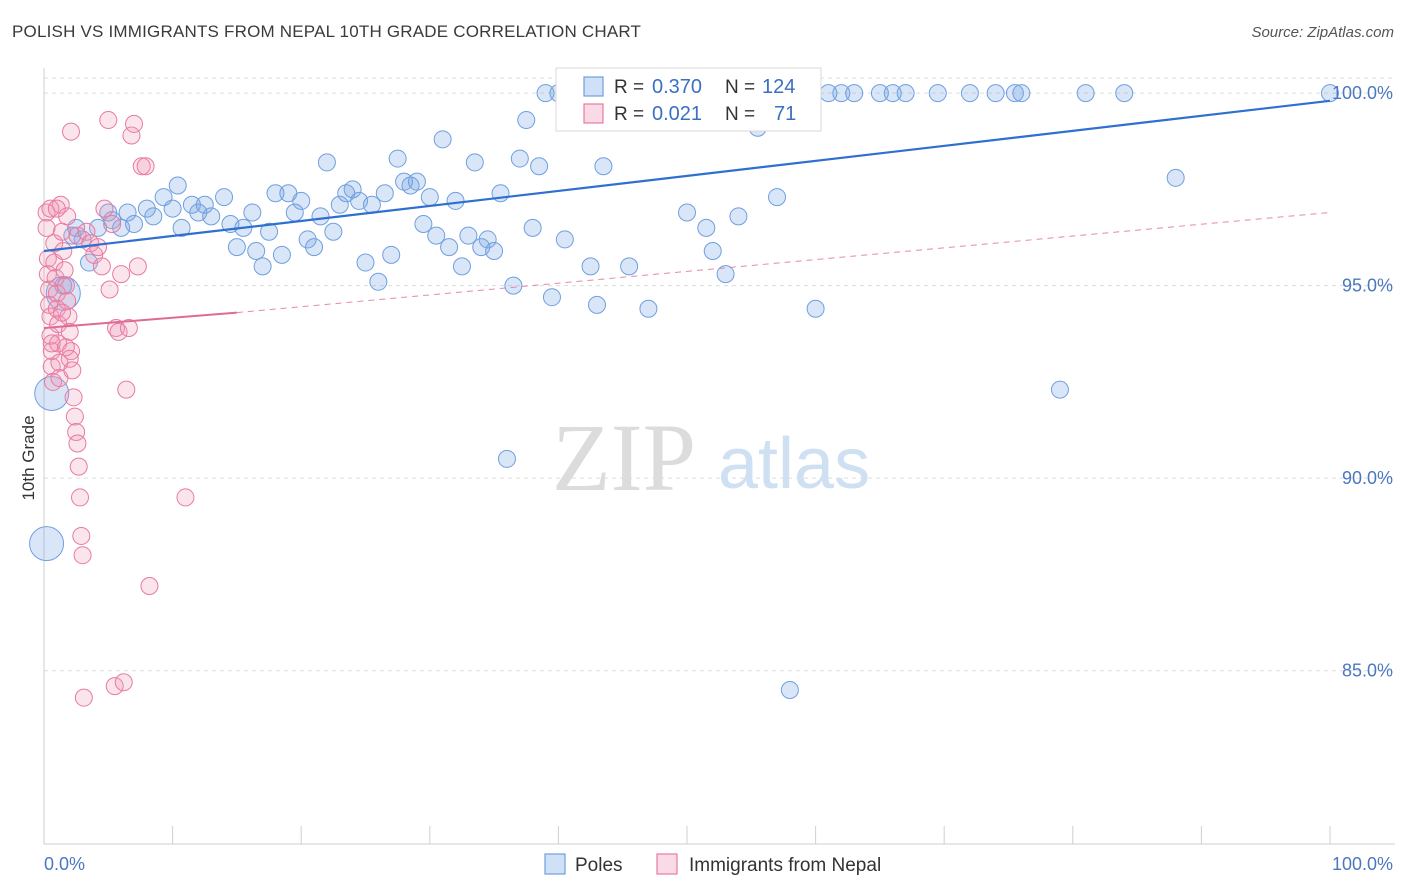 The width and height of the screenshot is (1406, 892). What do you see at coordinates (785, 114) in the screenshot?
I see `legend-nepal-n-value: 71` at bounding box center [785, 114].